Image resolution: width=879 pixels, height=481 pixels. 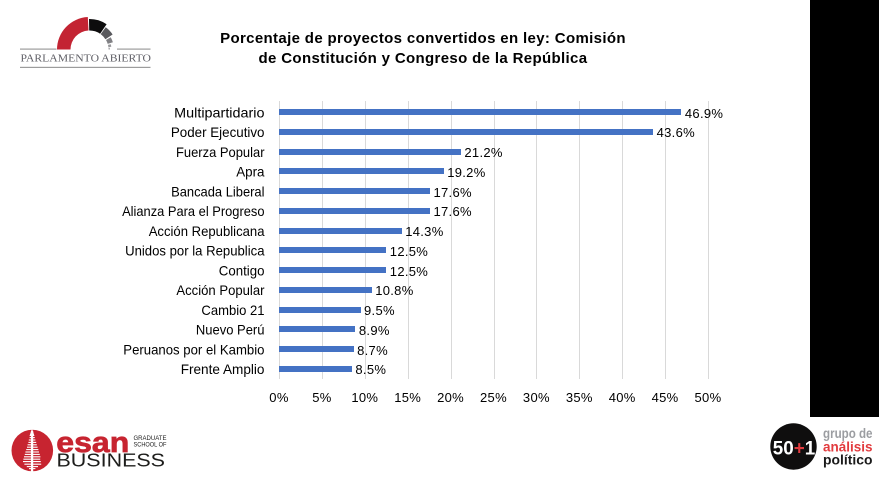 What do you see at coordinates (794, 448) in the screenshot?
I see `svg-text: 50+1` at bounding box center [794, 448].